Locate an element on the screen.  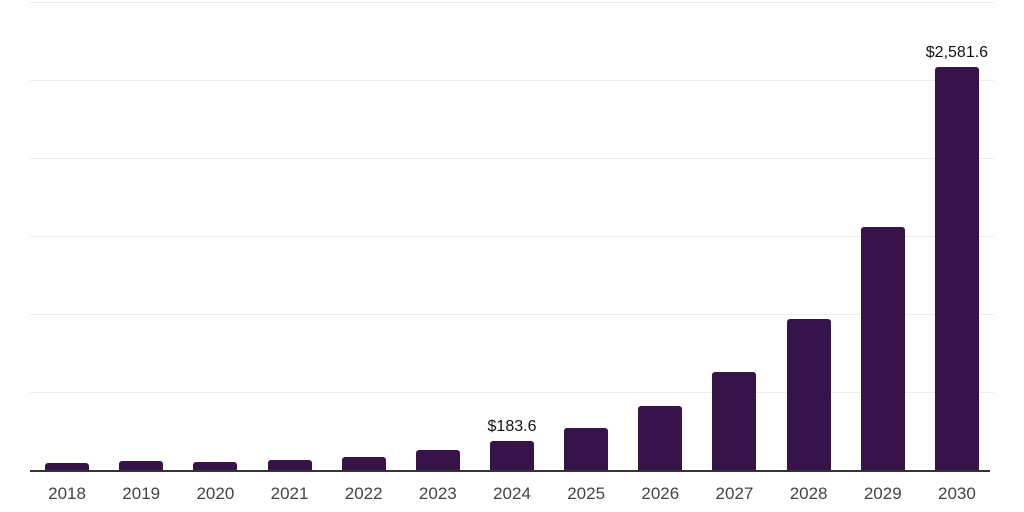
bar-2021 is located at coordinates (289, 465).